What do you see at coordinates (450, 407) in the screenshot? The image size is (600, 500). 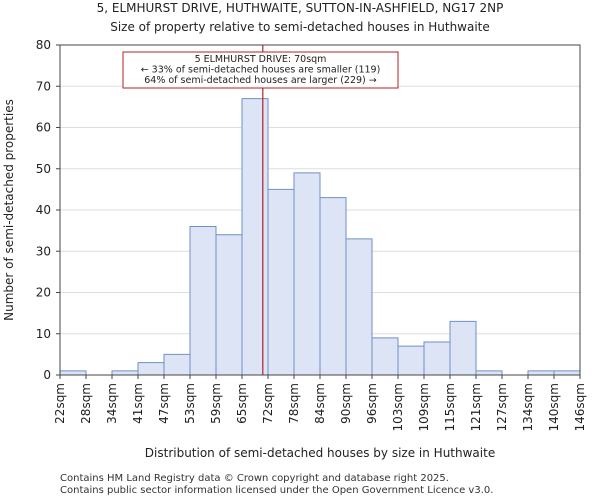 I see `x-tick-label: 115sqm` at bounding box center [450, 407].